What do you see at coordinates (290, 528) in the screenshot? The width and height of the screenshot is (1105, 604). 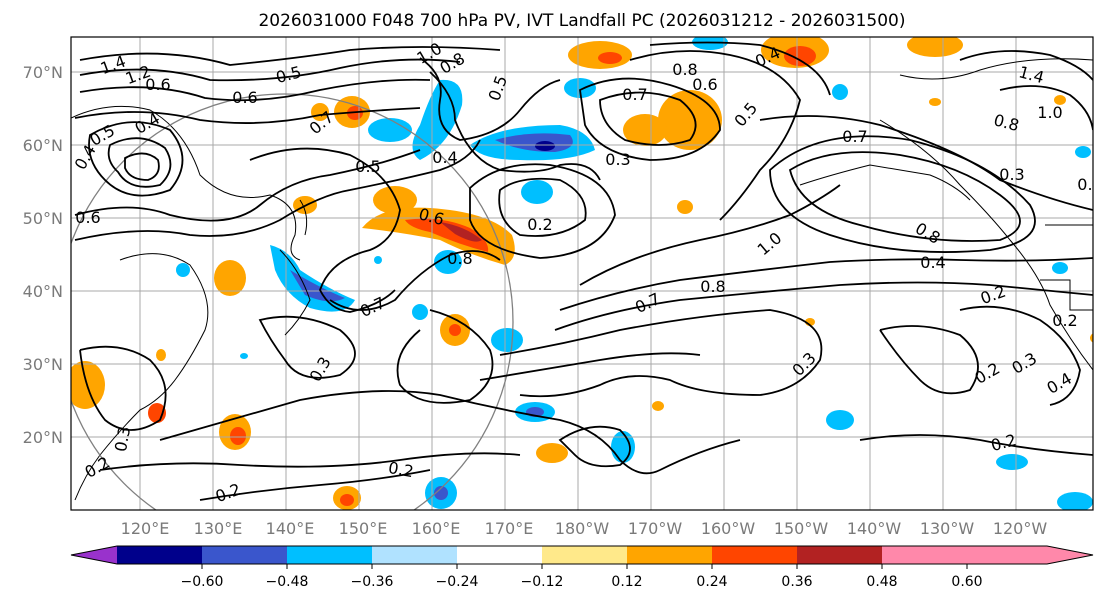 I see `lon-tick-label: 140°E` at bounding box center [290, 528].